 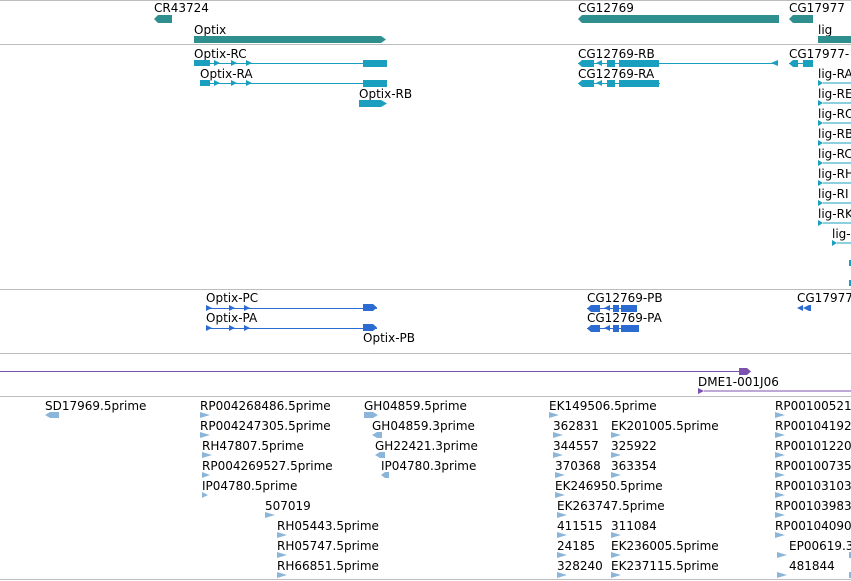 I want to click on est-label: 362831, so click(x=576, y=426).